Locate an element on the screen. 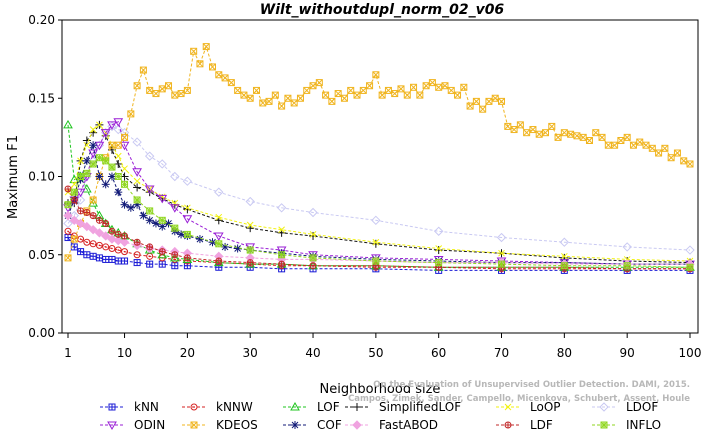  legend-item-fastabod: FastABOD is located at coordinates (391, 425).